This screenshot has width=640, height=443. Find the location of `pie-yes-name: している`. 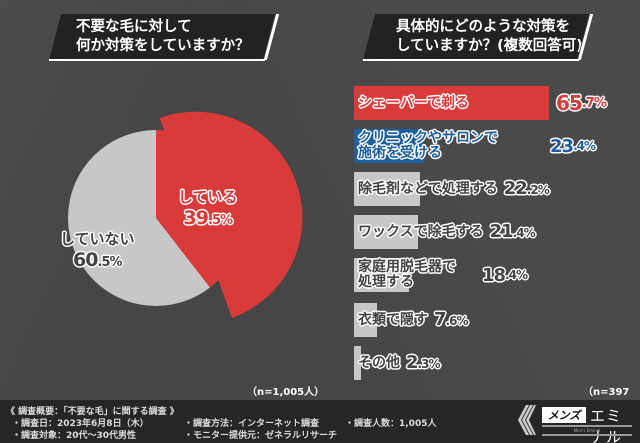

pie-yes-name: している is located at coordinates (208, 197).